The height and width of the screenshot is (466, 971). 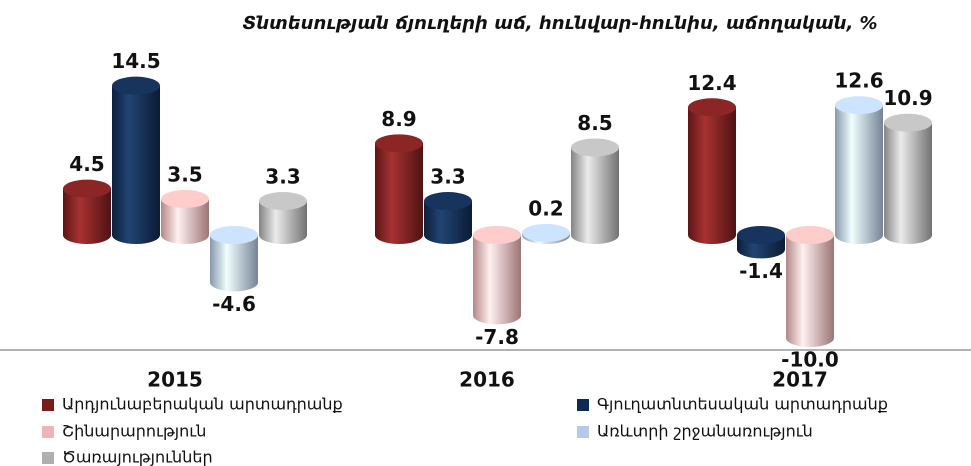 I want to click on data-label: 3.5, so click(x=184, y=174).